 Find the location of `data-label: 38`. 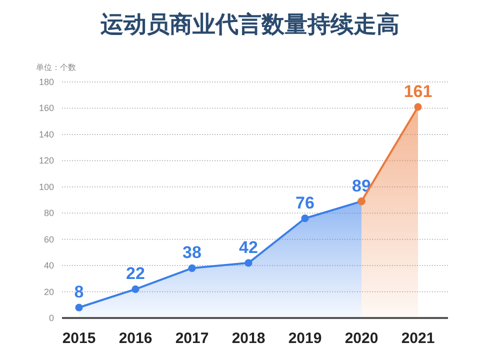

data-label: 38 is located at coordinates (192, 252).